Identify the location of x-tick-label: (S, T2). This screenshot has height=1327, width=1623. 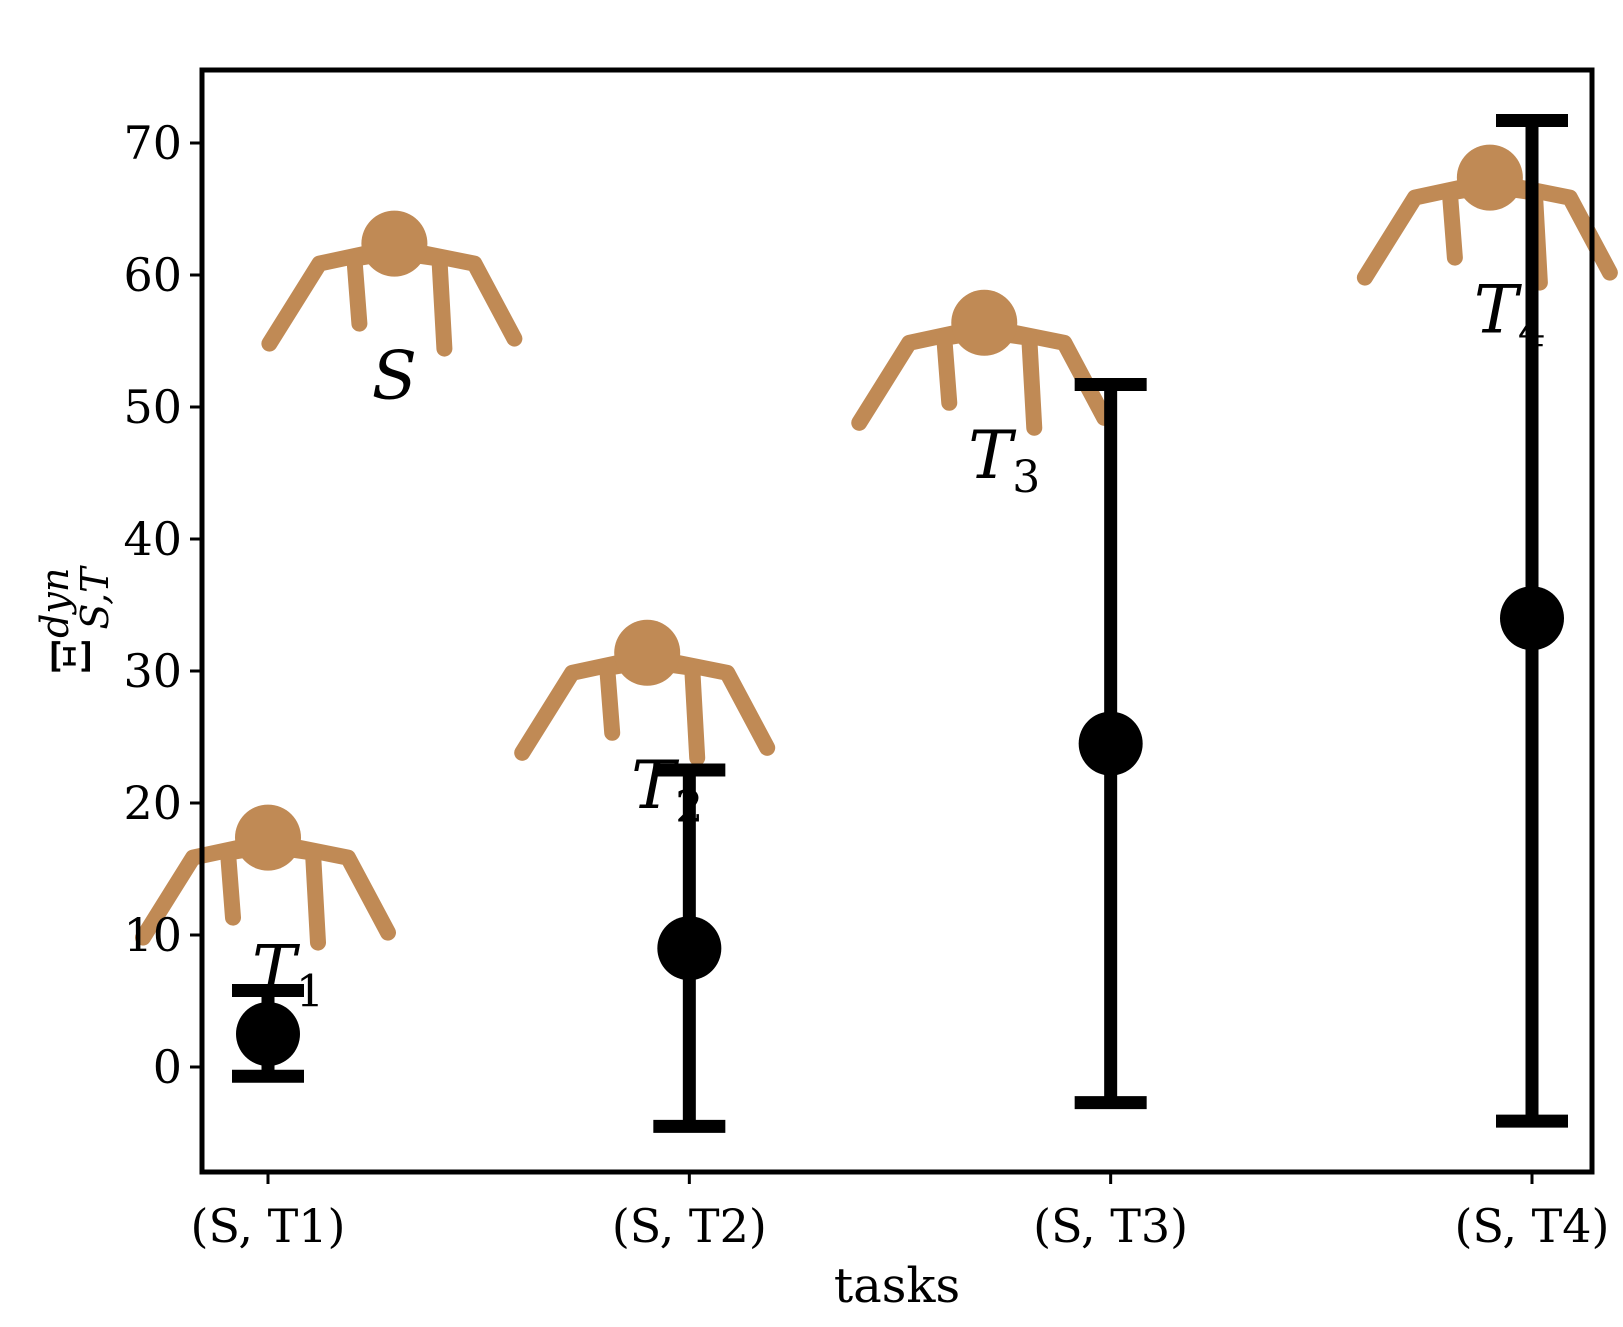
(689, 1226).